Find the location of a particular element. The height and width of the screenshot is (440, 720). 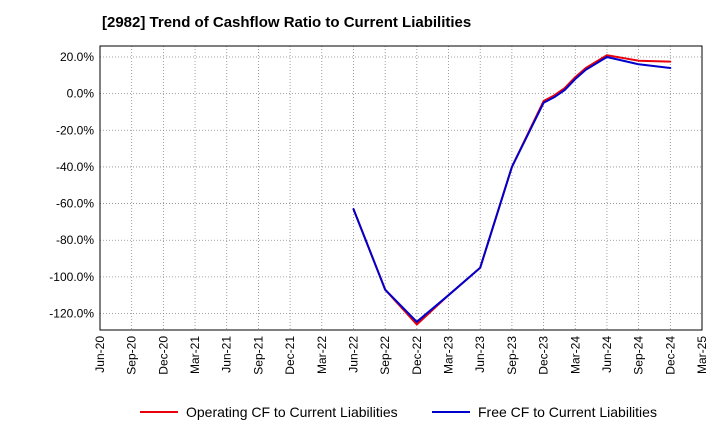

legend-item-free-cf: Free CF to Current Liabilities is located at coordinates (544, 412).